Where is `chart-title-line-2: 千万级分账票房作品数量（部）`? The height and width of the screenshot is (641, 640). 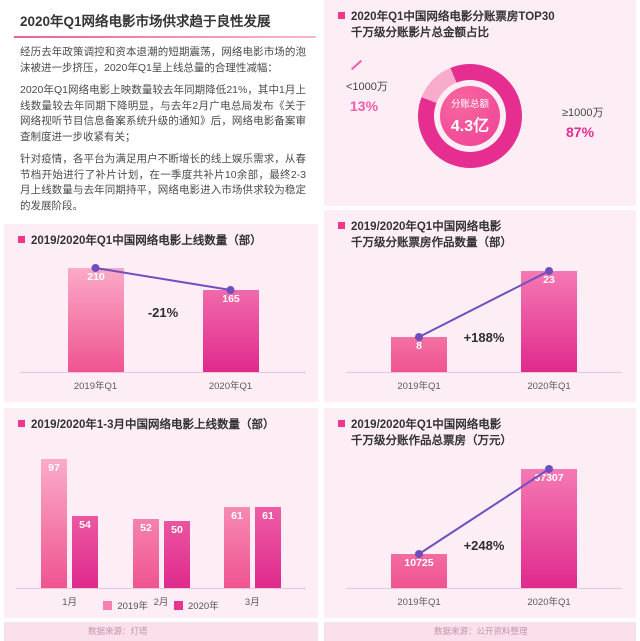 chart-title-line-2: 千万级分账票房作品数量（部） is located at coordinates (431, 243).